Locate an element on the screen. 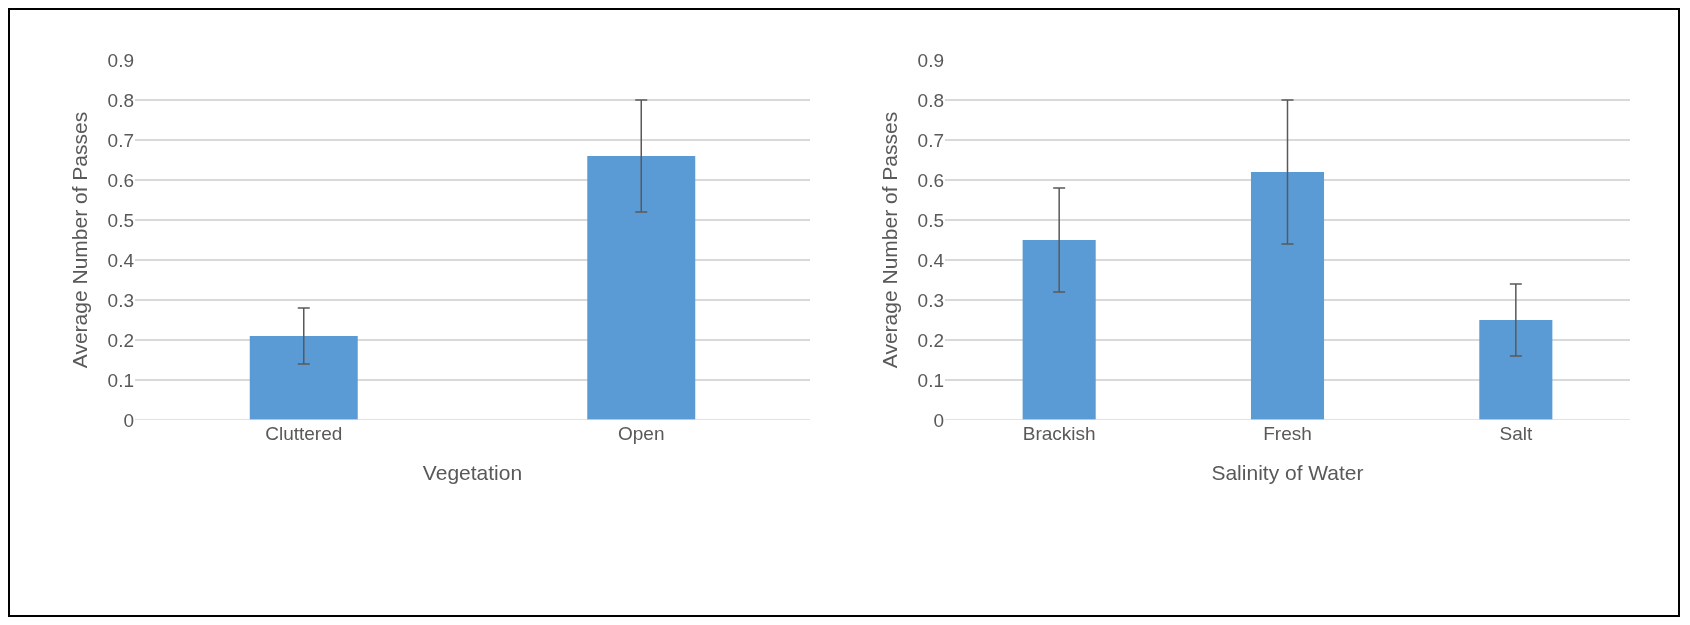  x-tick-label: Open is located at coordinates (641, 433).